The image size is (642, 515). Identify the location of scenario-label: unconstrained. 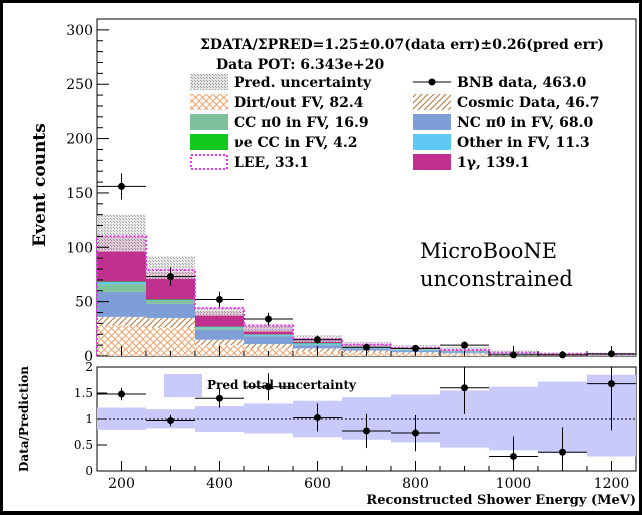
(496, 279).